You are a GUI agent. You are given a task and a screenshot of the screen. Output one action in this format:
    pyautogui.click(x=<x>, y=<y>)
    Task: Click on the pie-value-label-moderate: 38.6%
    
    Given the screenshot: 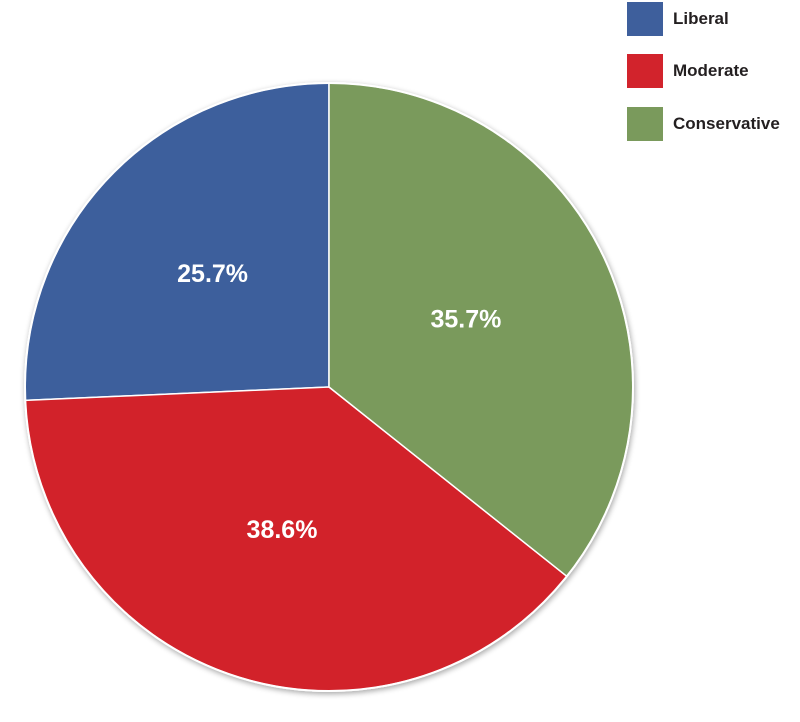 What is the action you would take?
    pyautogui.click(x=282, y=530)
    